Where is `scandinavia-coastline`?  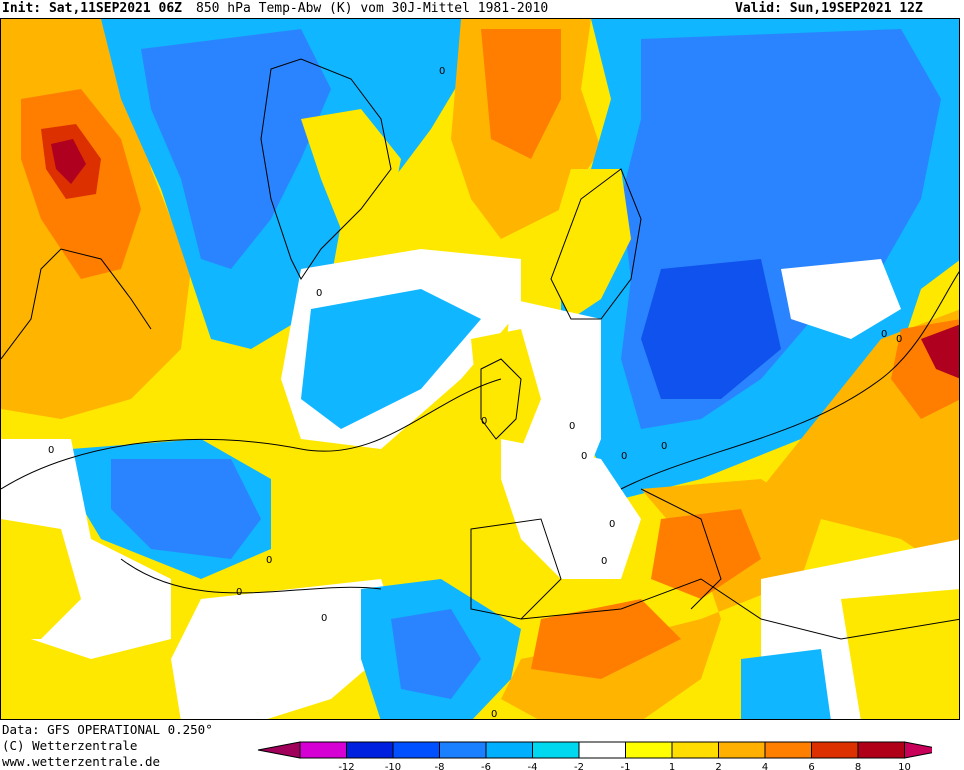
scandinavia-coastline is located at coordinates (596, 244).